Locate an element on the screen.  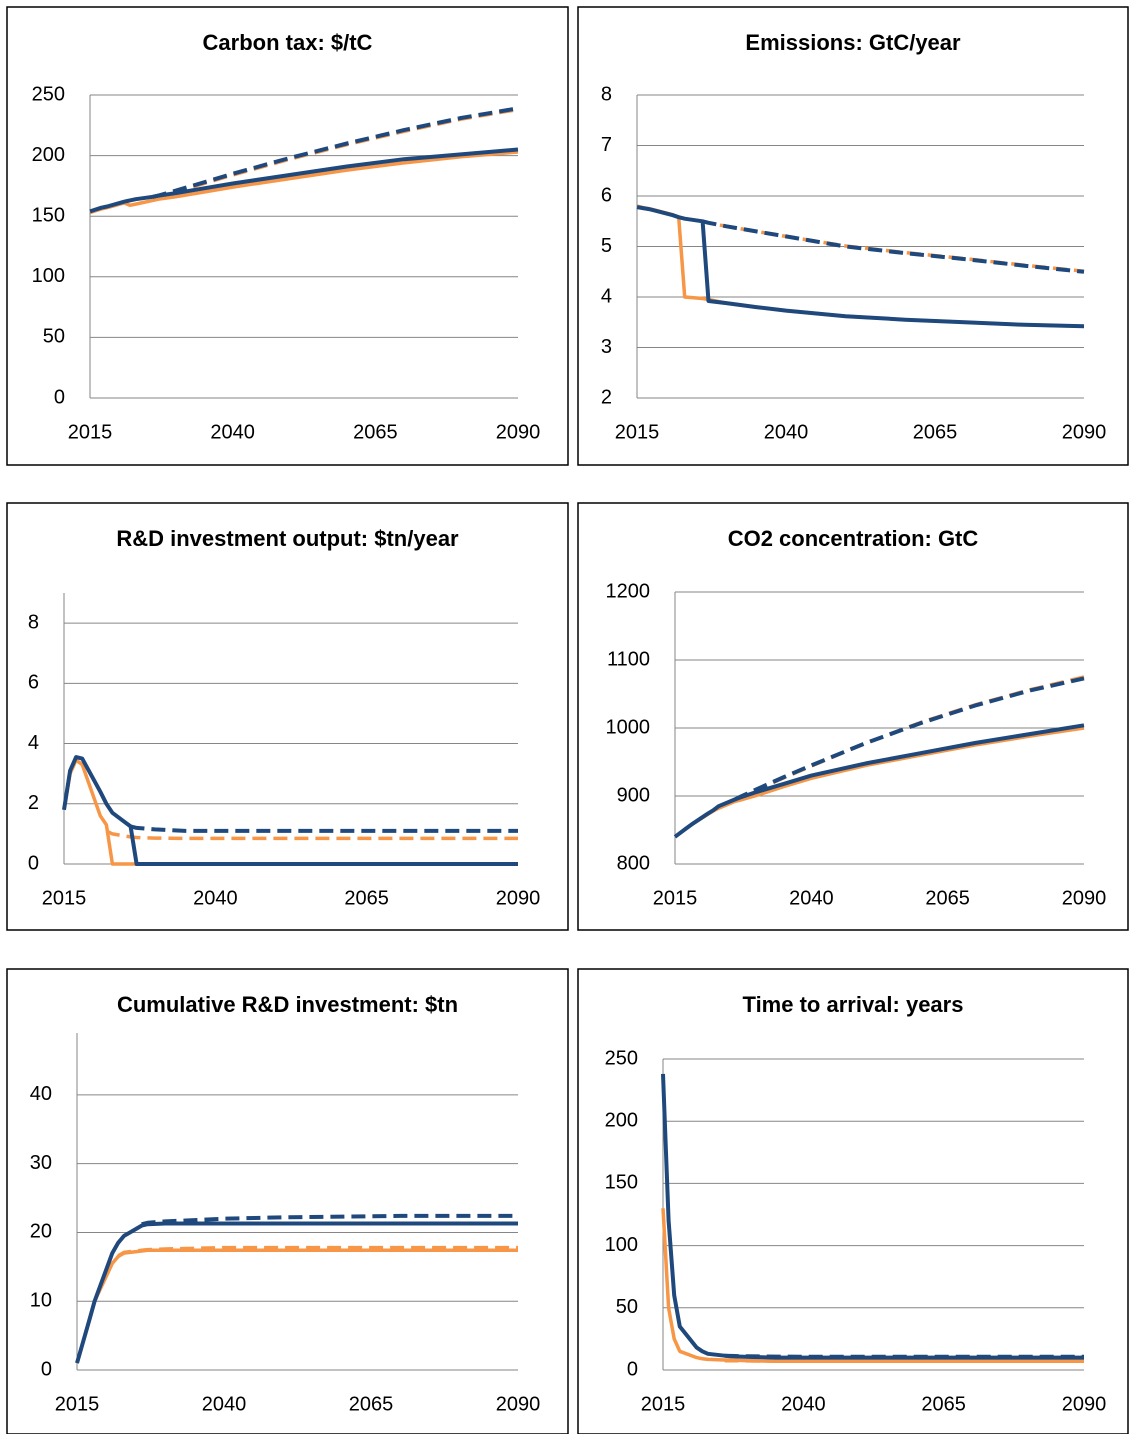
y-tick-label: 1000 is located at coordinates (628, 727).